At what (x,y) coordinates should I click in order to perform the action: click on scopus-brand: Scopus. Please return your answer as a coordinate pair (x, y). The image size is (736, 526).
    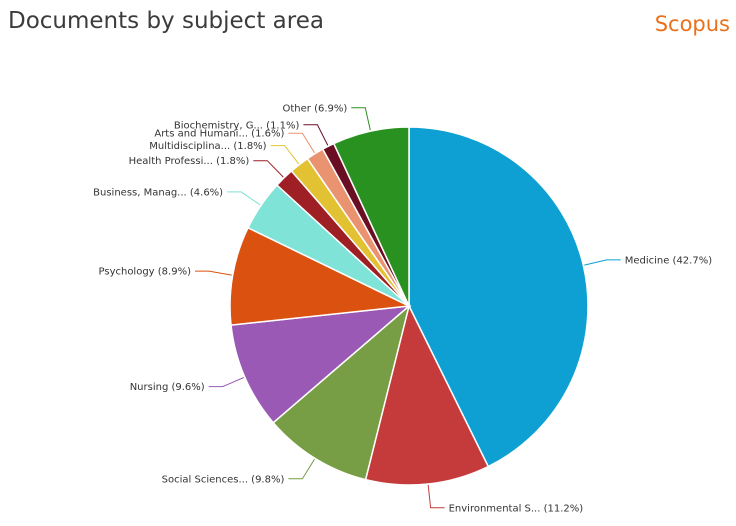
    Looking at the image, I should click on (692, 24).